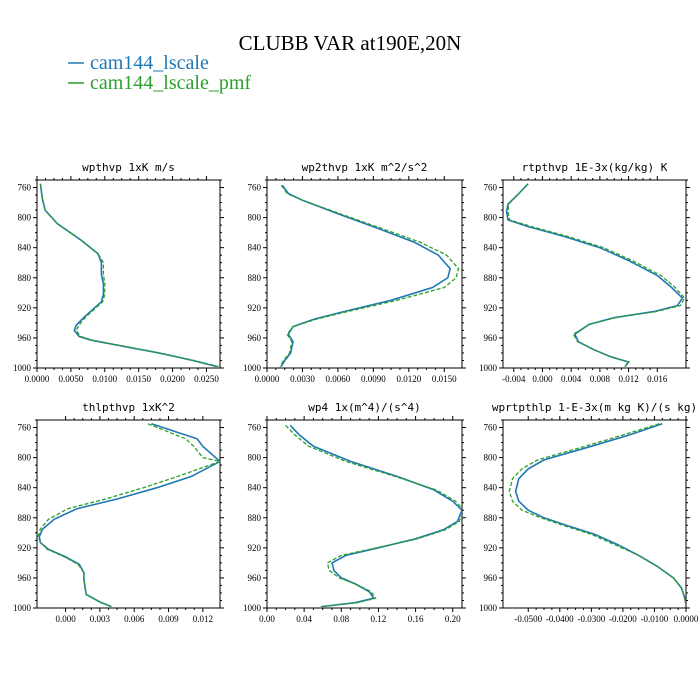  I want to click on legend-label-lscale-pmf: cam144_lscale_pmf, so click(170, 83).